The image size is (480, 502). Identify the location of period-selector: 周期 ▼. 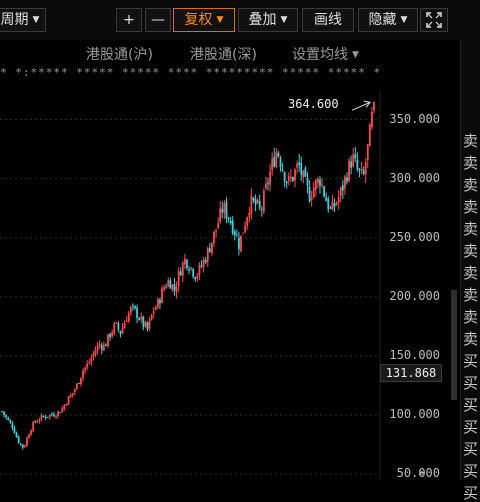
(23, 20).